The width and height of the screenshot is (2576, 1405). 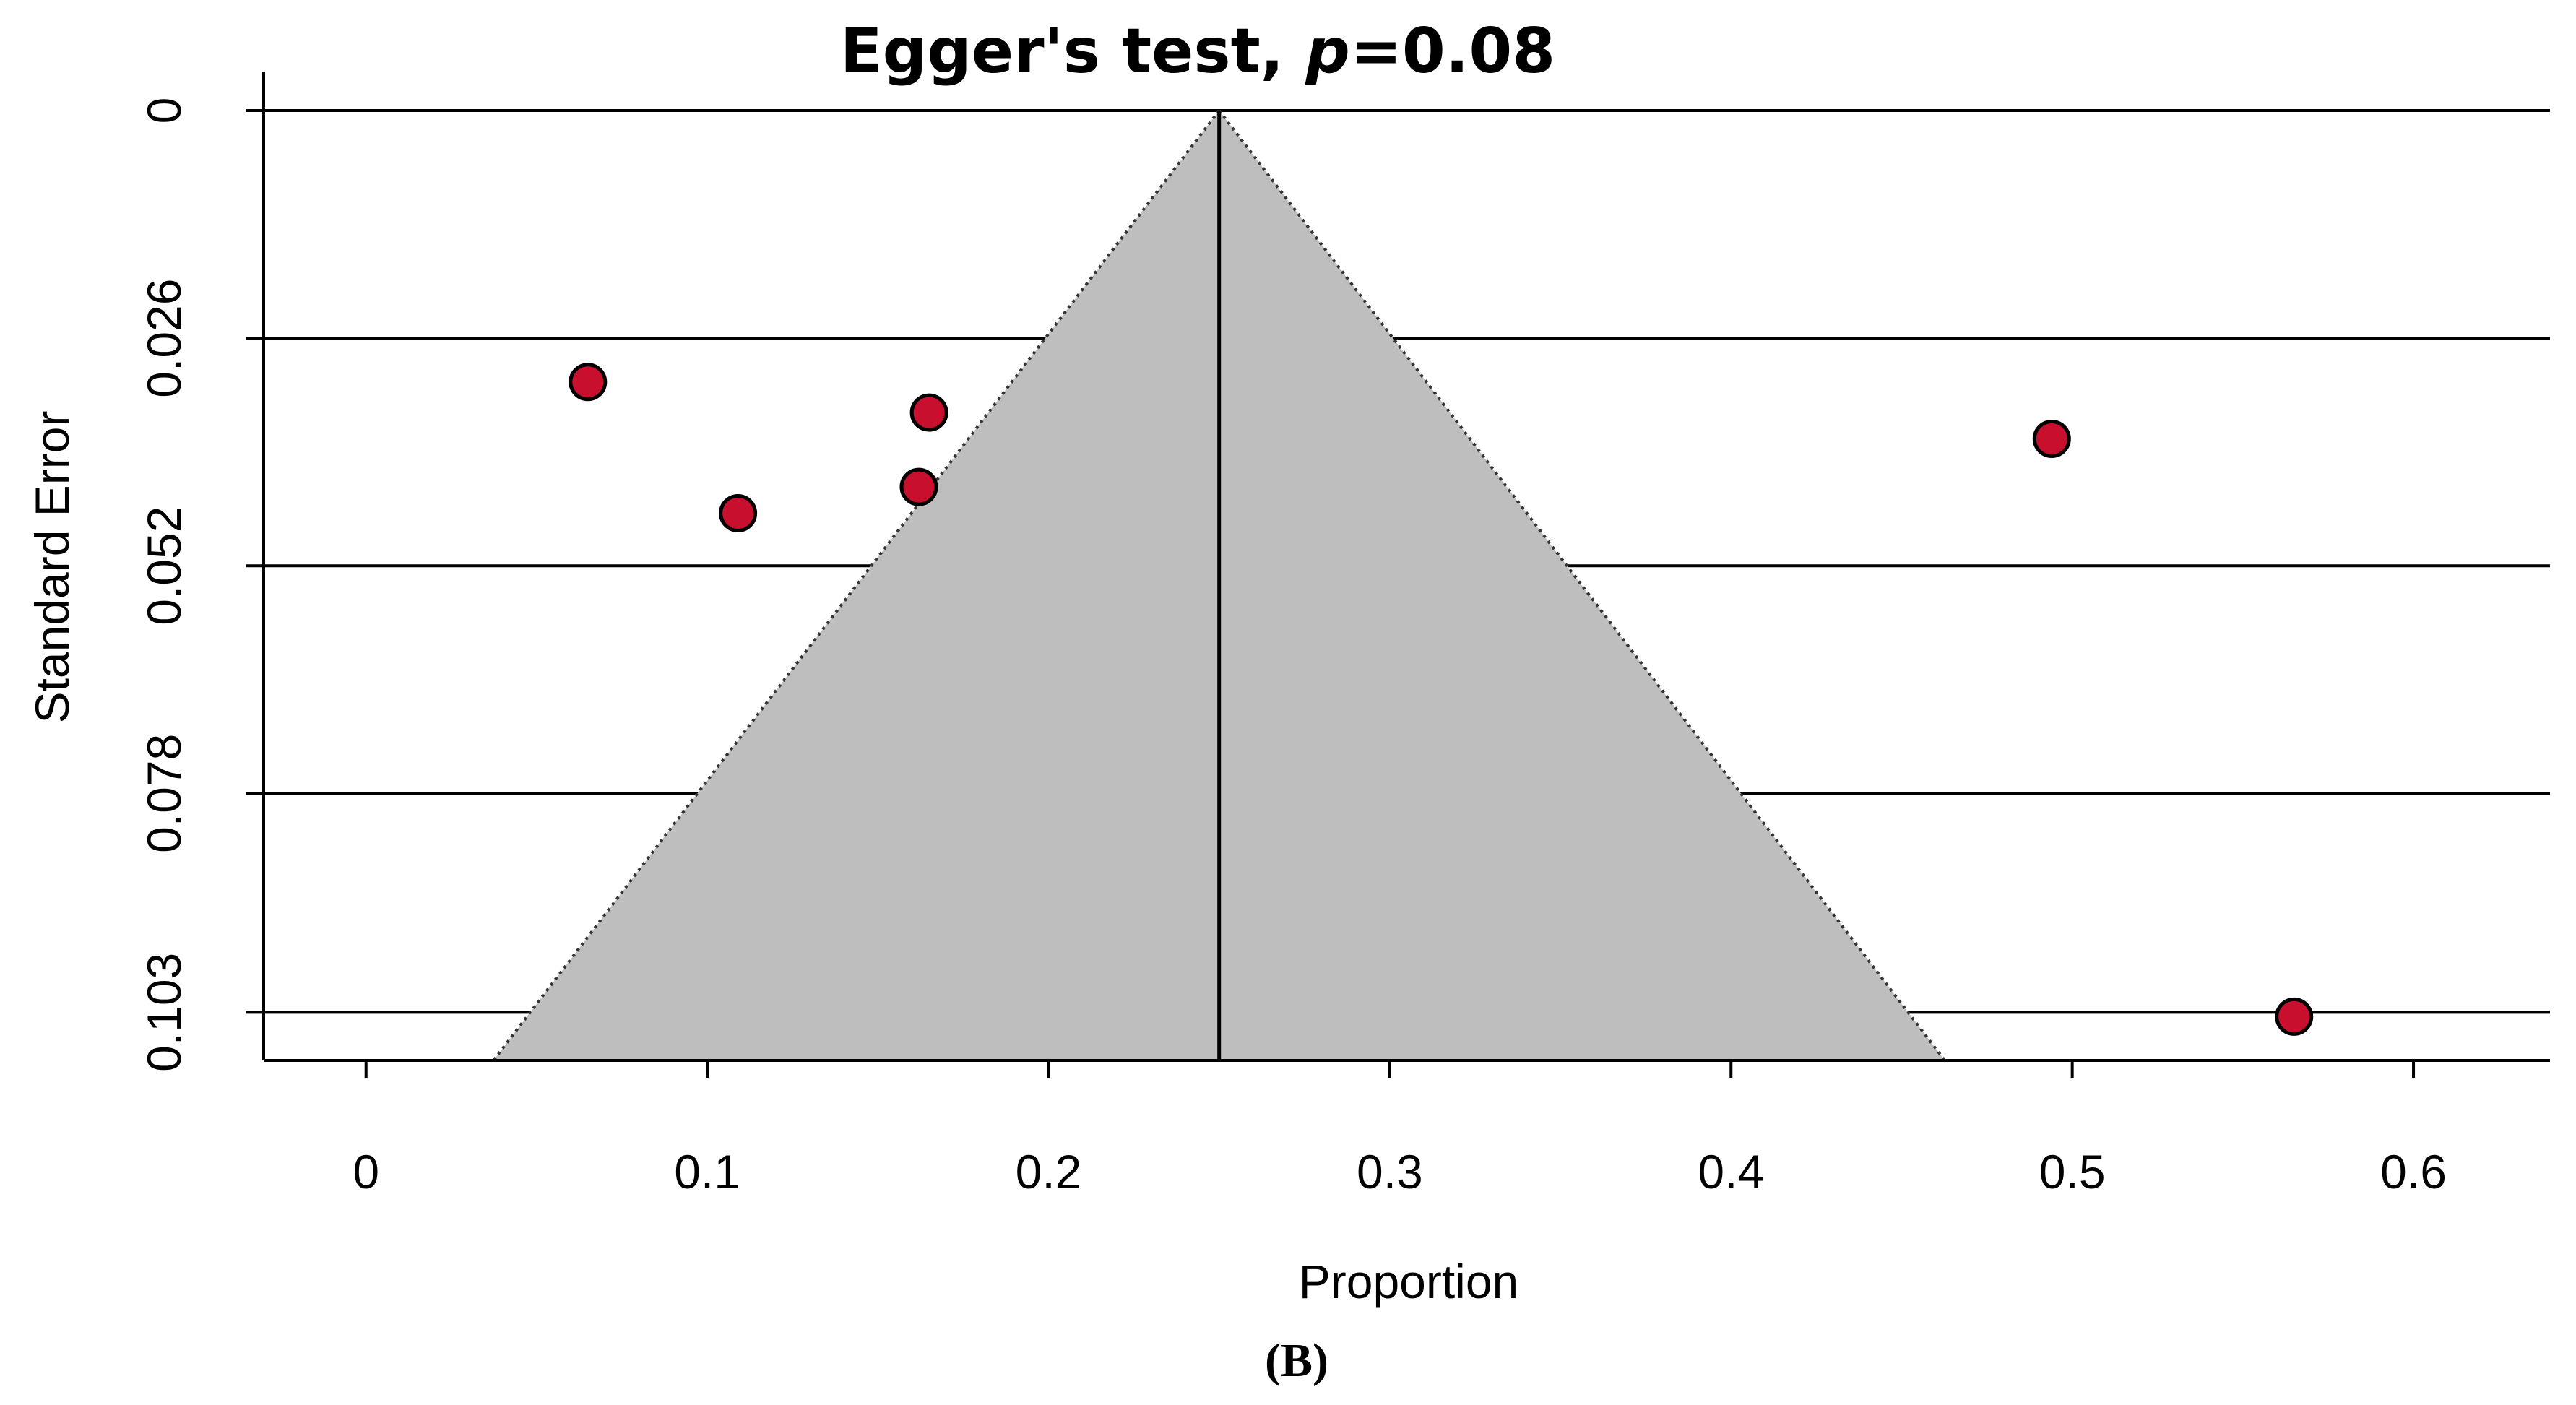 I want to click on y-axis-label: Standard Error, so click(x=52, y=567).